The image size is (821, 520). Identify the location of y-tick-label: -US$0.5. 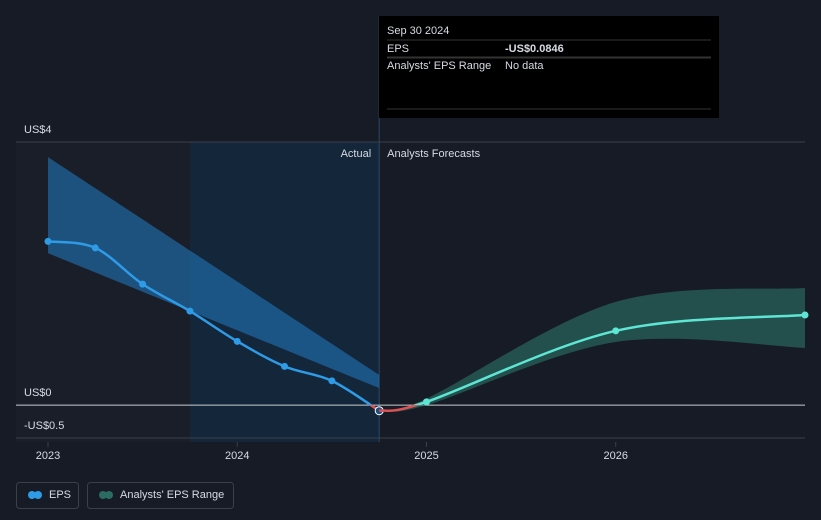
(44, 426).